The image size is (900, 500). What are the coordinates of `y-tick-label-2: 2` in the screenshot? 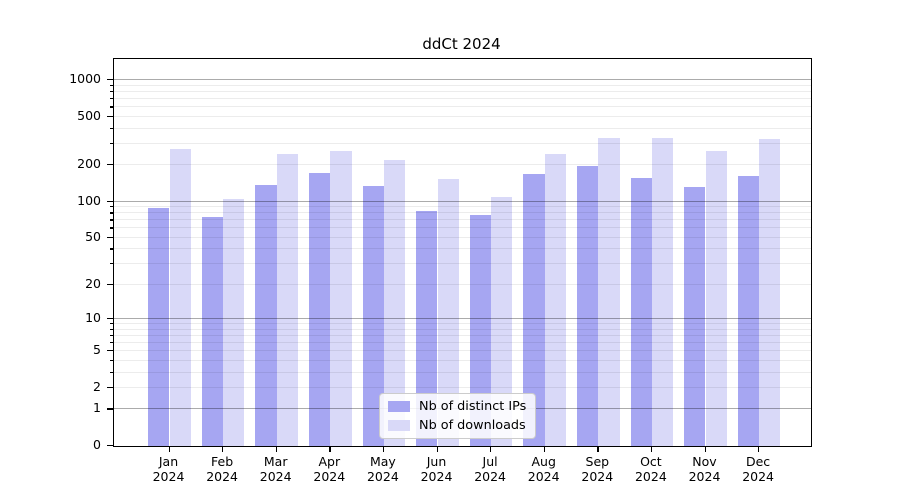 It's located at (97, 386).